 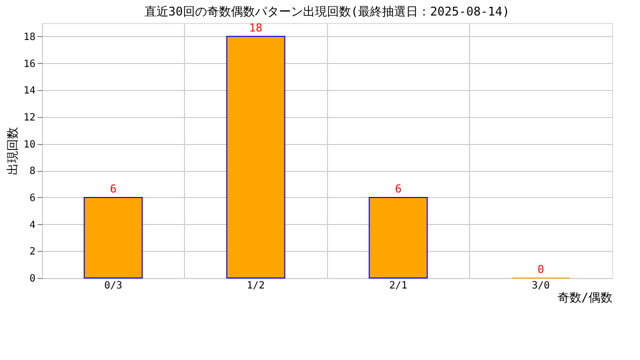 What do you see at coordinates (32, 225) in the screenshot?
I see `y-tick-label: 4` at bounding box center [32, 225].